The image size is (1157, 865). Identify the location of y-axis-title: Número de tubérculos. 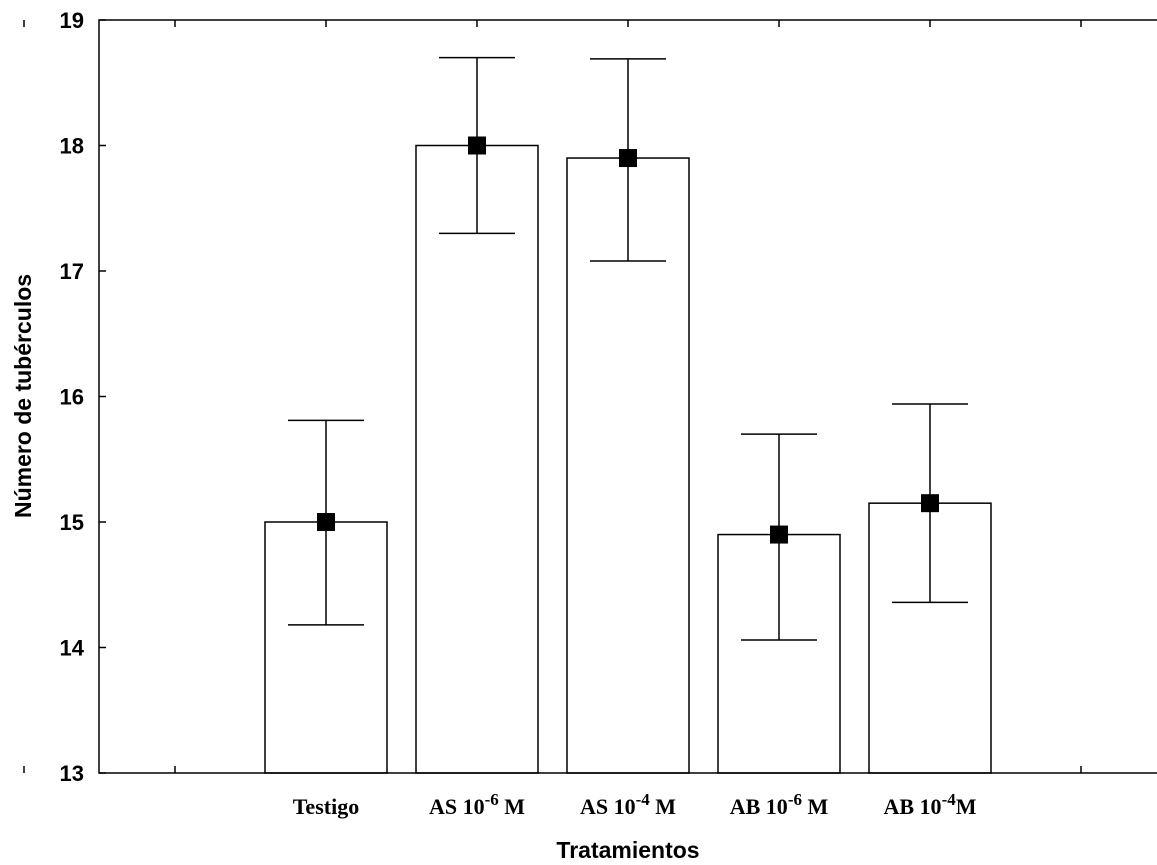
(23, 396).